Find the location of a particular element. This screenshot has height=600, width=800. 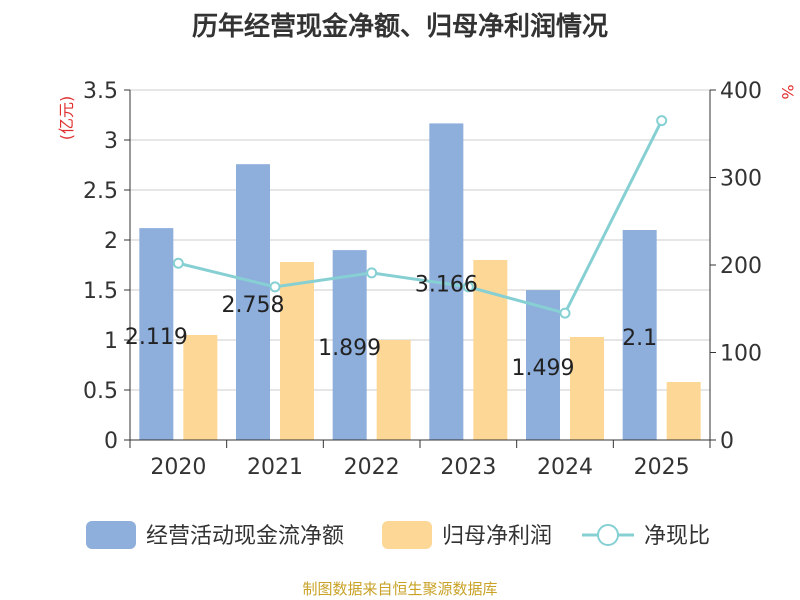

x-tick-label: 2023 is located at coordinates (468, 467).